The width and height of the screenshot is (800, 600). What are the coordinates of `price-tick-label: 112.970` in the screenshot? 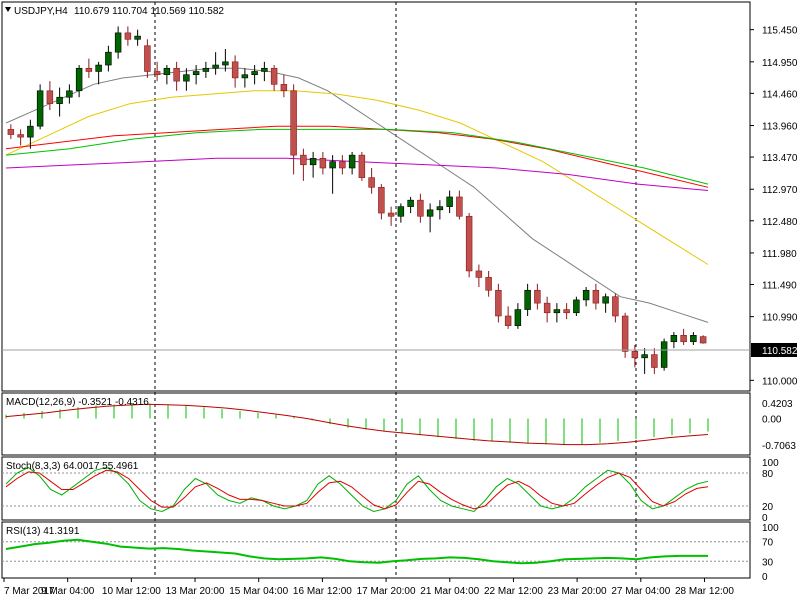 It's located at (780, 190).